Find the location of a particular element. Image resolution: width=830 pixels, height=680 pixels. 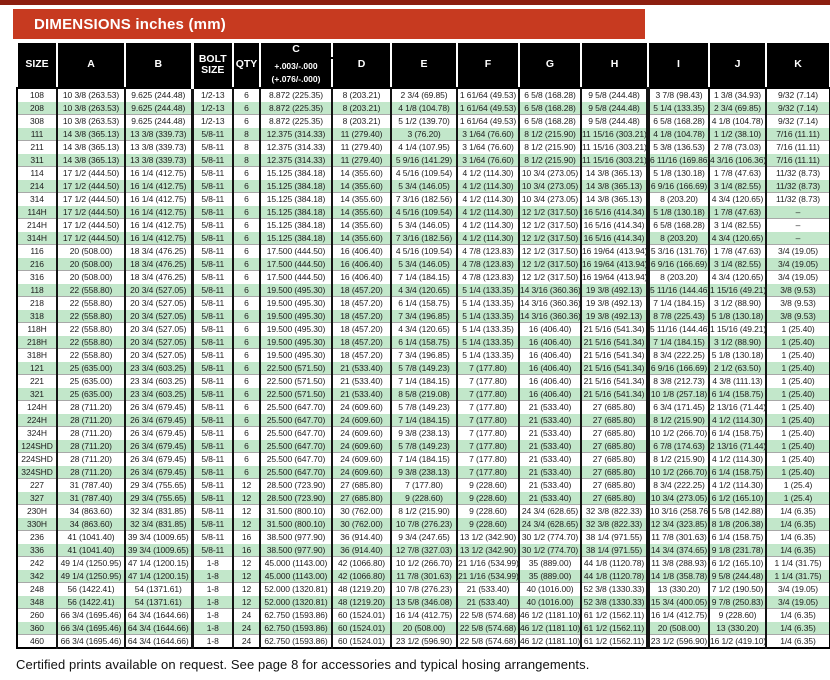

value-cell: 9.625 (244.48) is located at coordinates (158, 121).